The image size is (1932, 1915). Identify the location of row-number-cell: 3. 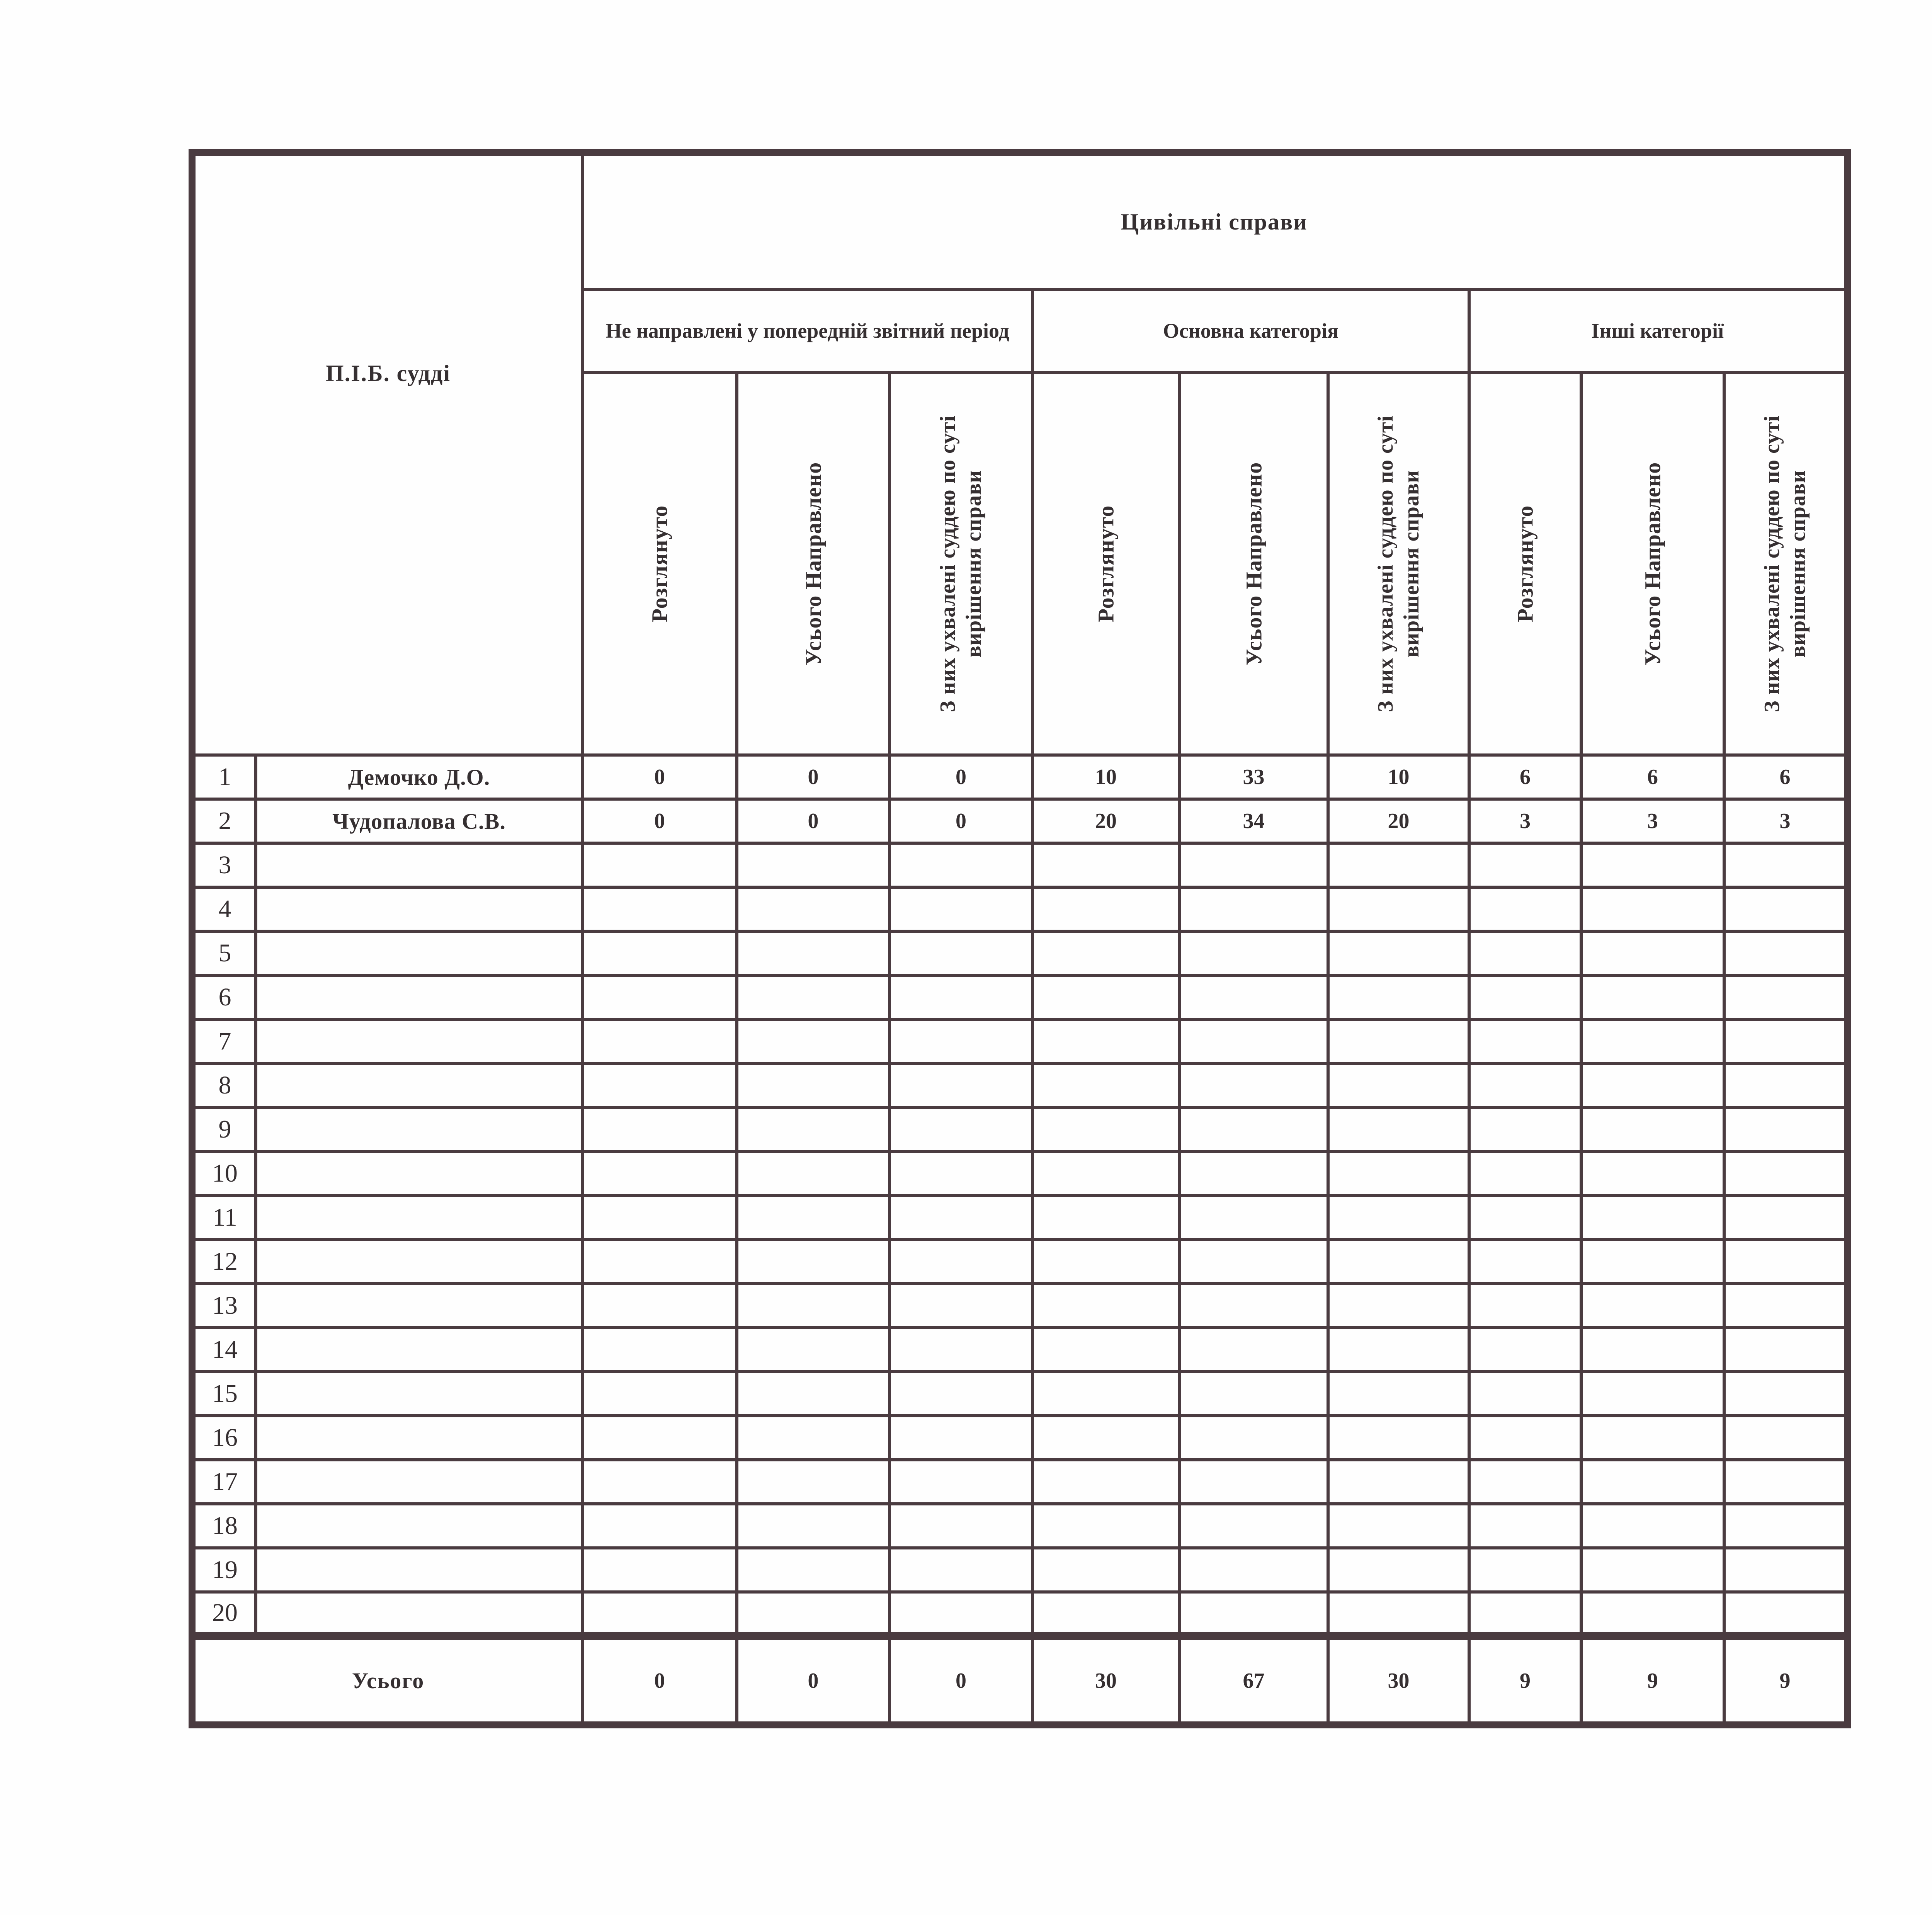
(223, 865).